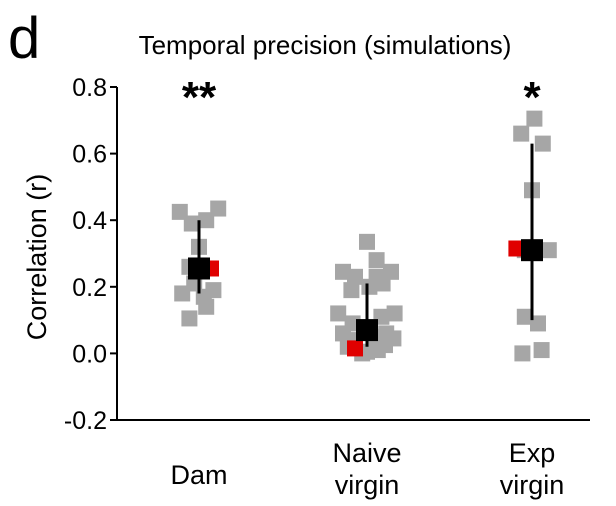 Image resolution: width=616 pixels, height=506 pixels. What do you see at coordinates (85, 421) in the screenshot?
I see `y-tick-label: -0.2` at bounding box center [85, 421].